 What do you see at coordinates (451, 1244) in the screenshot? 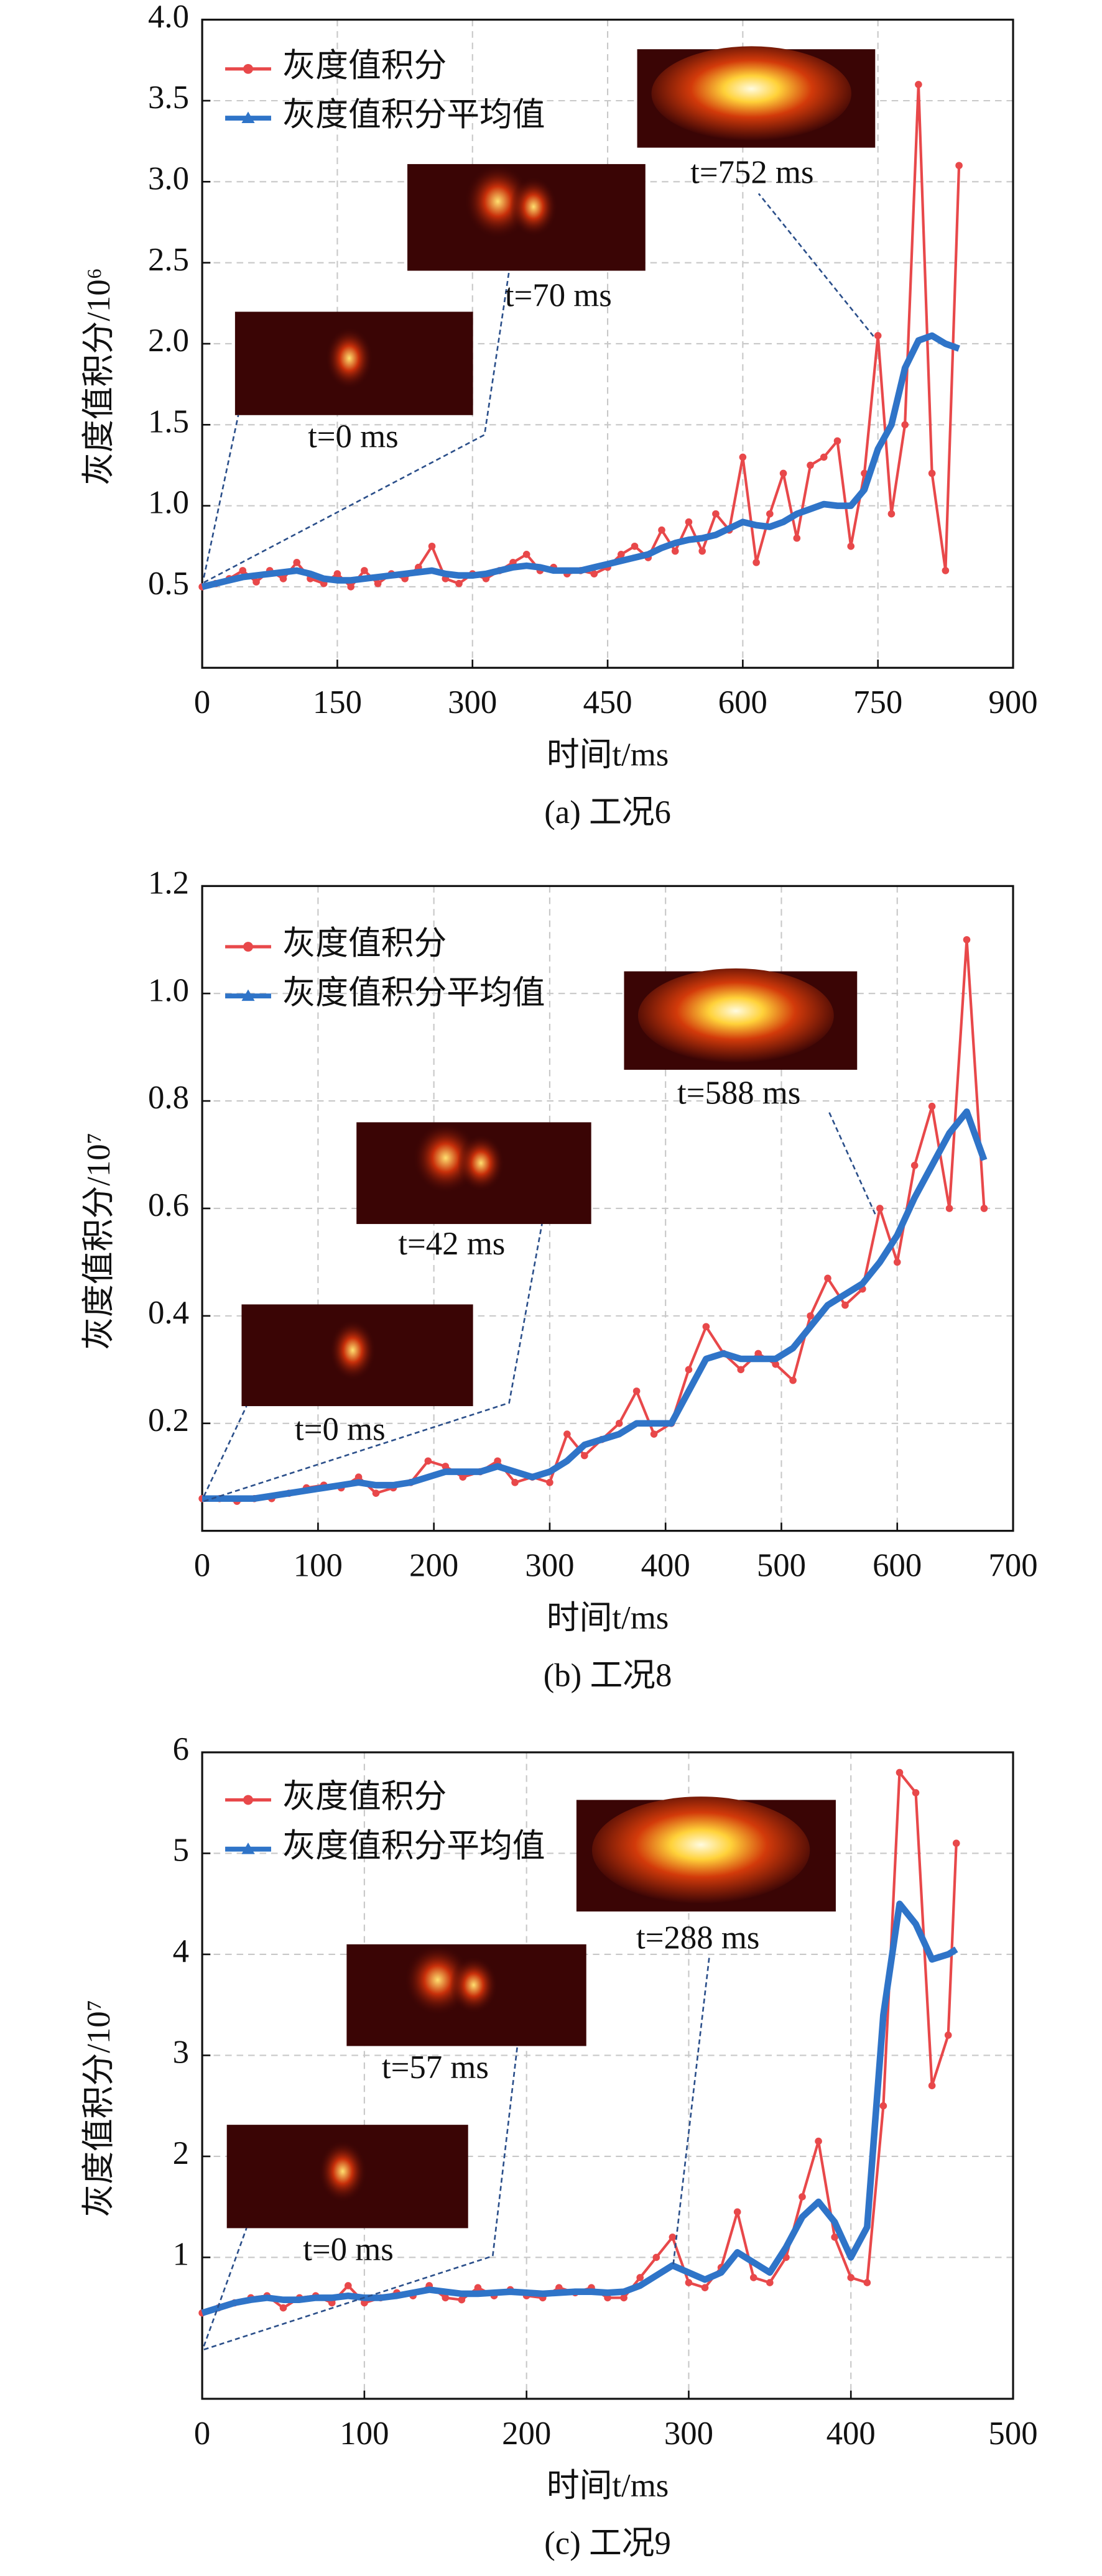
I see `annotation: t=42 ms` at bounding box center [451, 1244].